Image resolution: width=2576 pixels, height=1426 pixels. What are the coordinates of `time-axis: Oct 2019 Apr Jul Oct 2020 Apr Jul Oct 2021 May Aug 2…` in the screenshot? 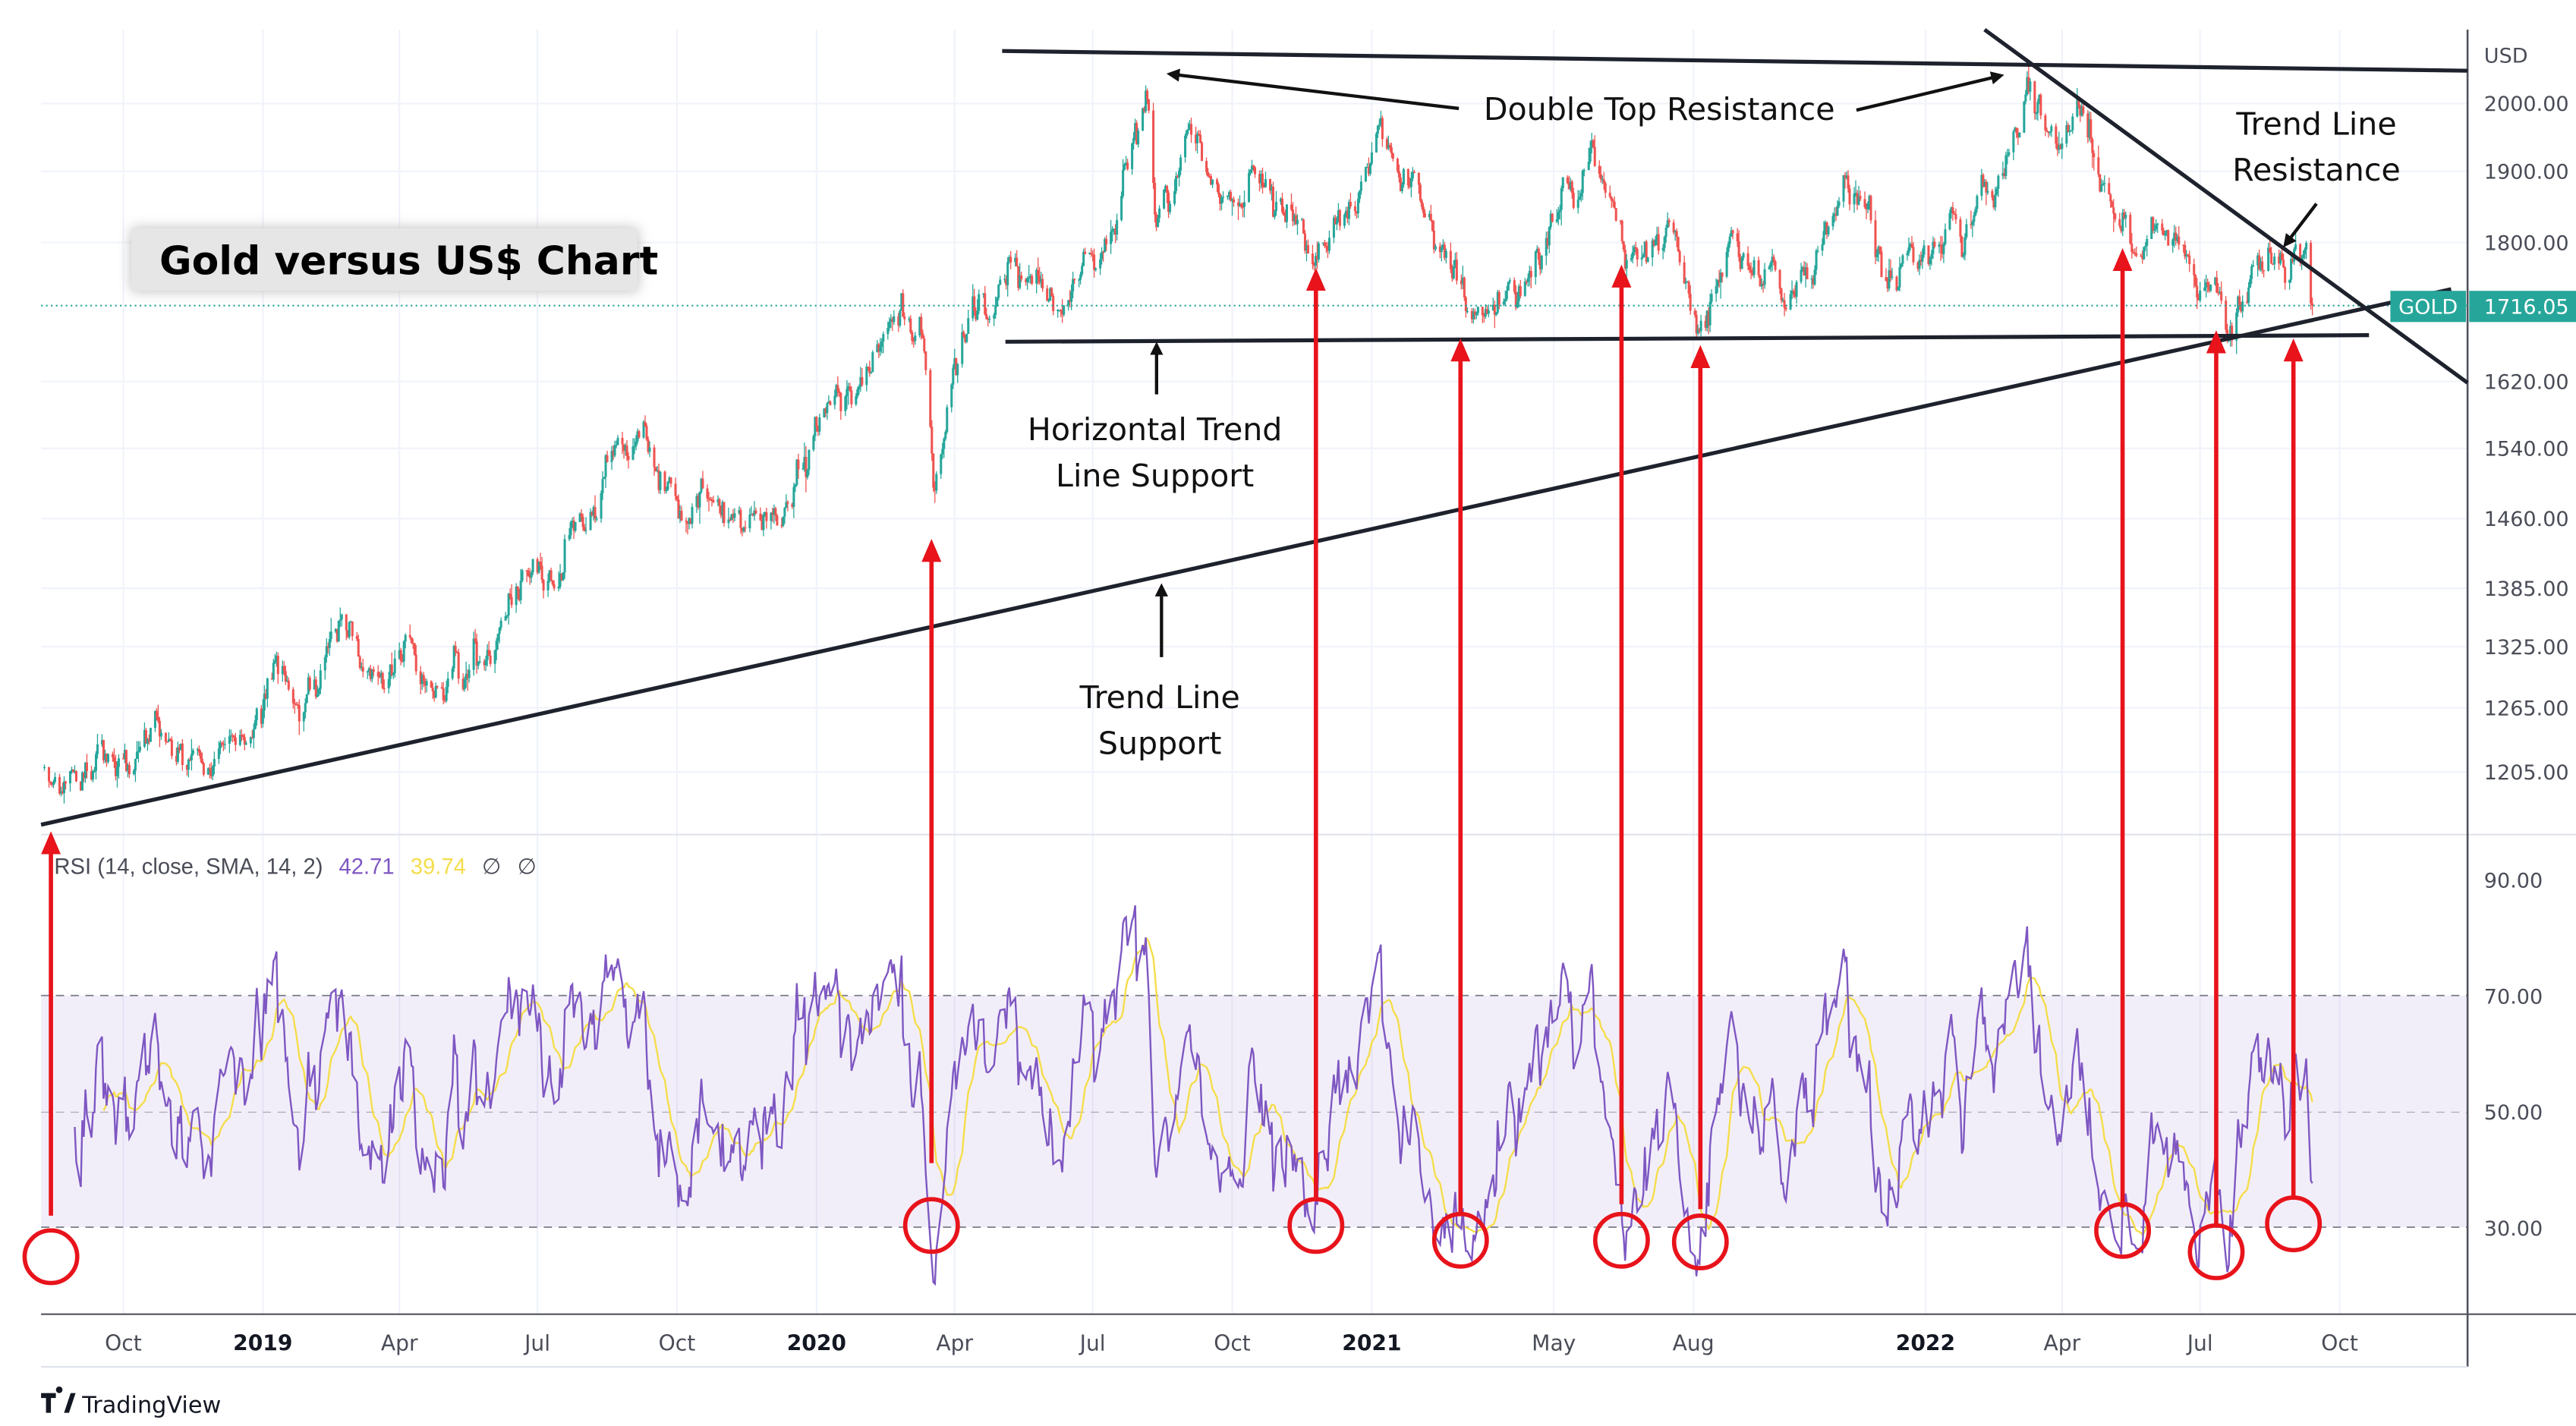 It's located at (1231, 1342).